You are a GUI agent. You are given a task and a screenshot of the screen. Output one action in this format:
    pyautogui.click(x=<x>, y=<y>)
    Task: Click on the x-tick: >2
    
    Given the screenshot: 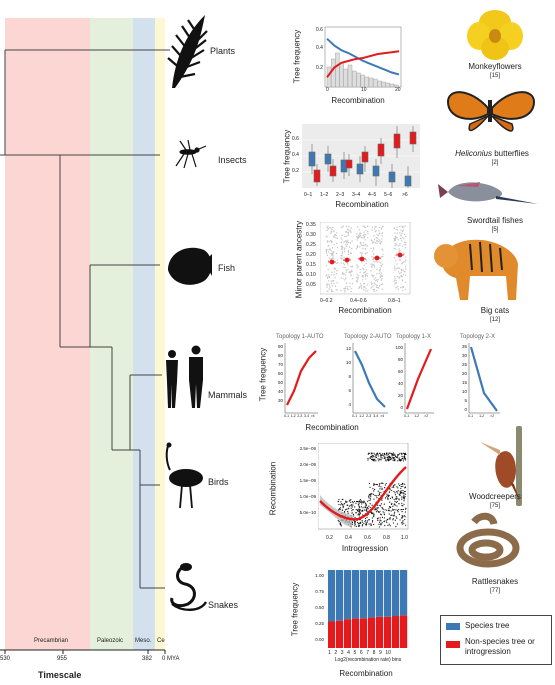 What is the action you would take?
    pyautogui.click(x=426, y=416)
    